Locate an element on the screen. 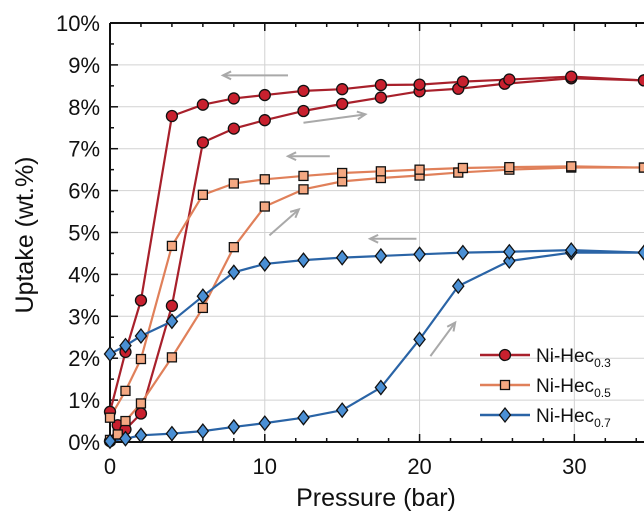  x-tick-label: 0 is located at coordinates (110, 466).